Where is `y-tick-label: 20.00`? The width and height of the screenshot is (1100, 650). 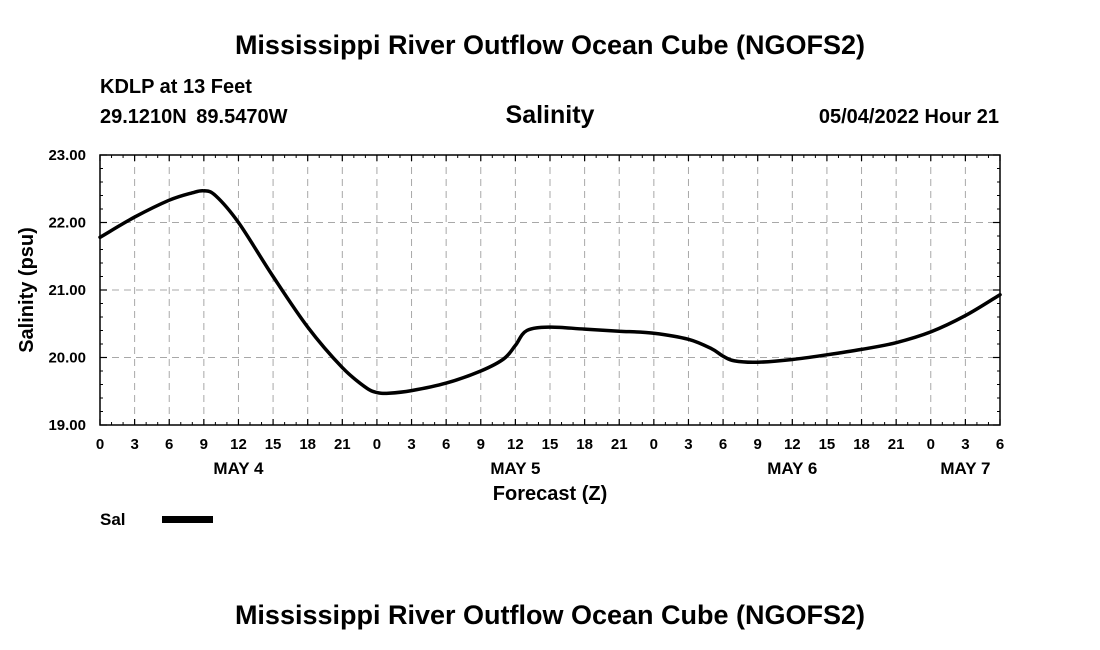 y-tick-label: 20.00 is located at coordinates (67, 358).